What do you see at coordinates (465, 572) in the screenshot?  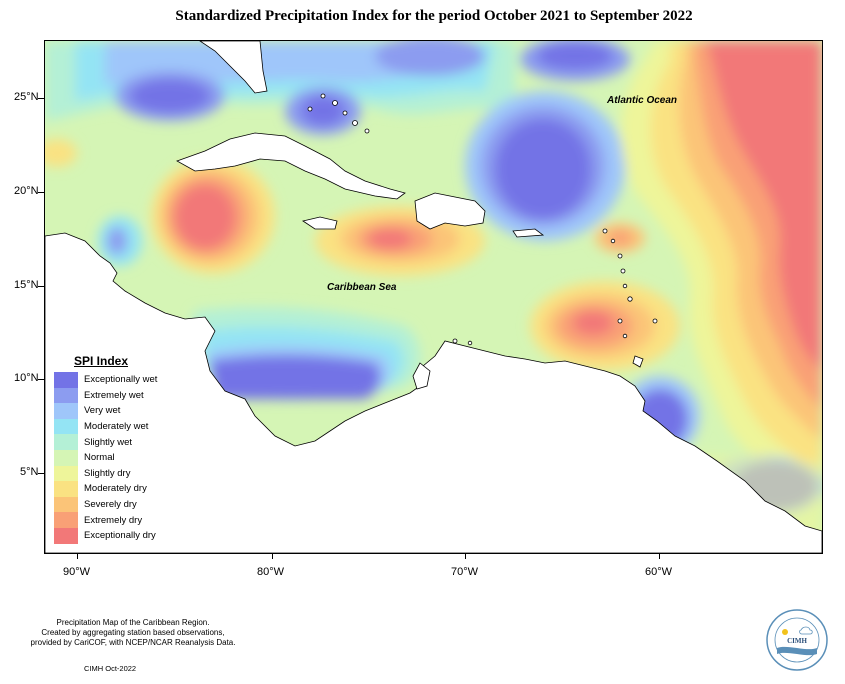 I see `lon-label-70w: 70°W` at bounding box center [465, 572].